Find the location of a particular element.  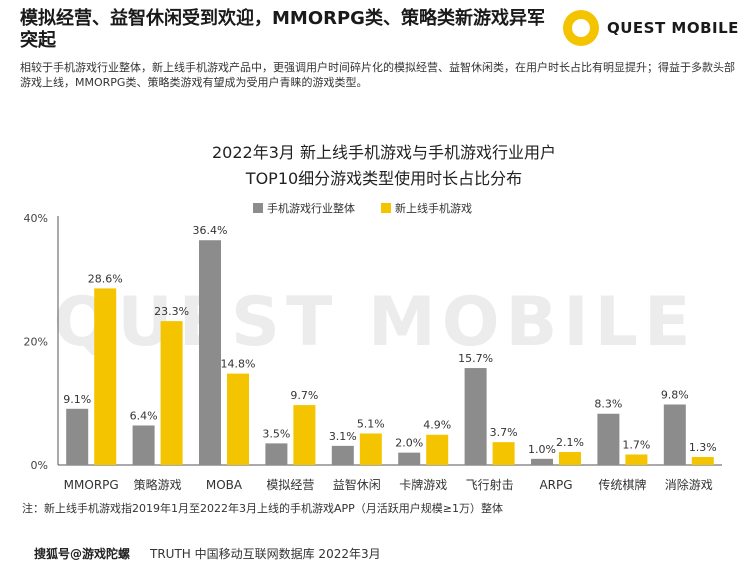

data-label: 2.1% is located at coordinates (570, 442).